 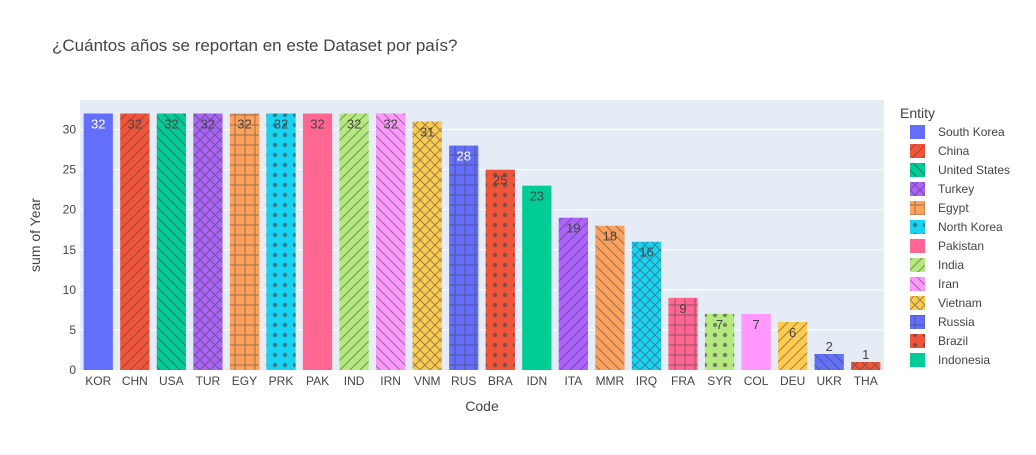 I want to click on legend-label-indonesia: Indonesia, so click(x=964, y=360).